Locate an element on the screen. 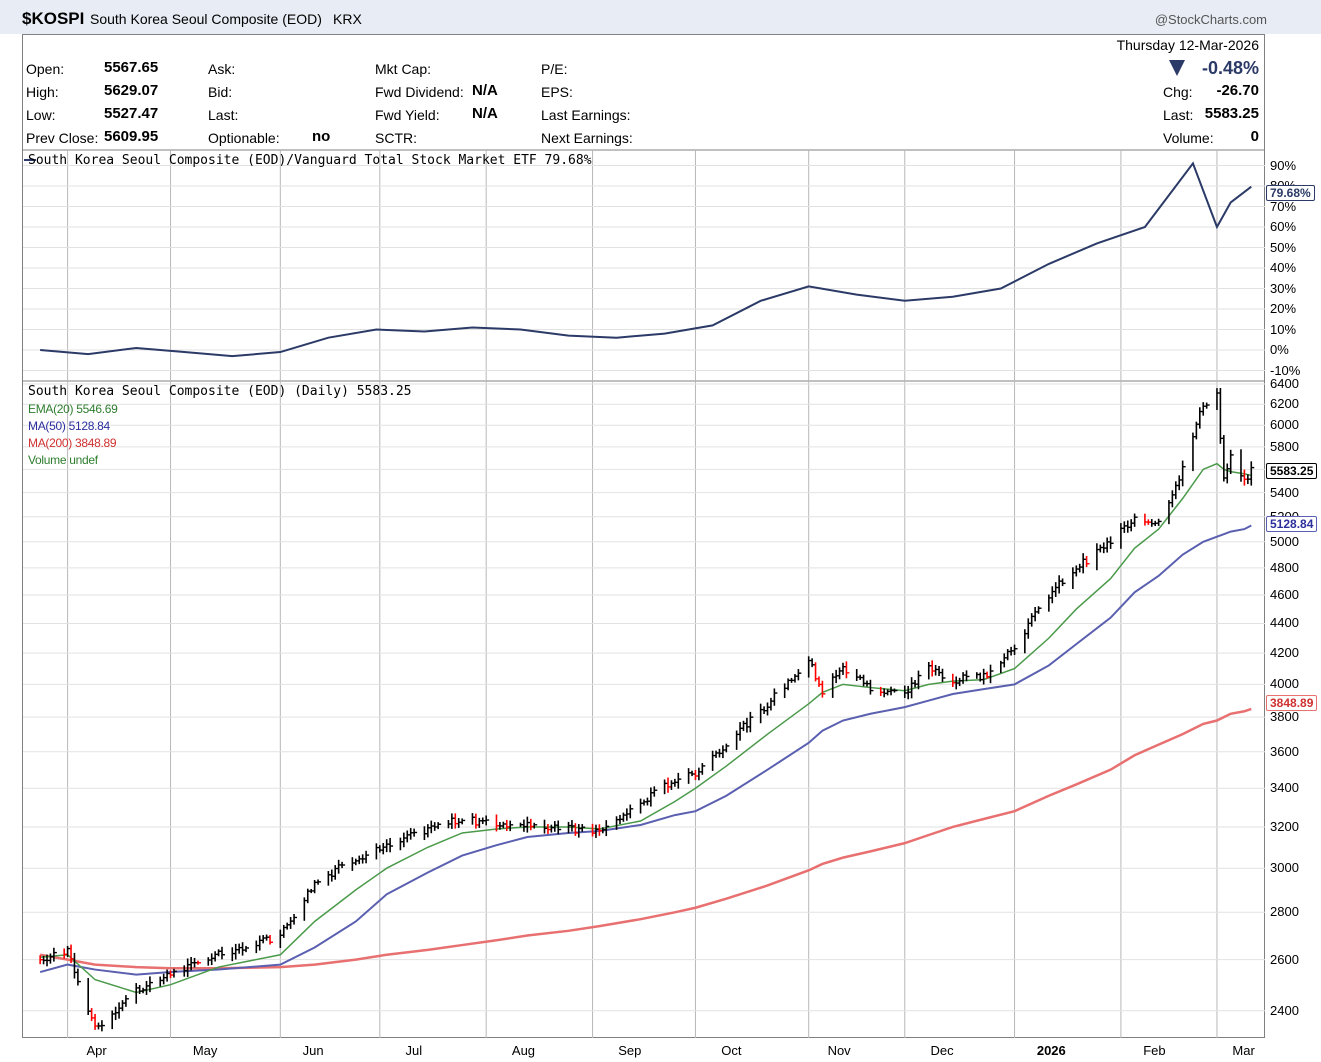 Image resolution: width=1321 pixels, height=1062 pixels. chg-label: Chg: is located at coordinates (1178, 92).